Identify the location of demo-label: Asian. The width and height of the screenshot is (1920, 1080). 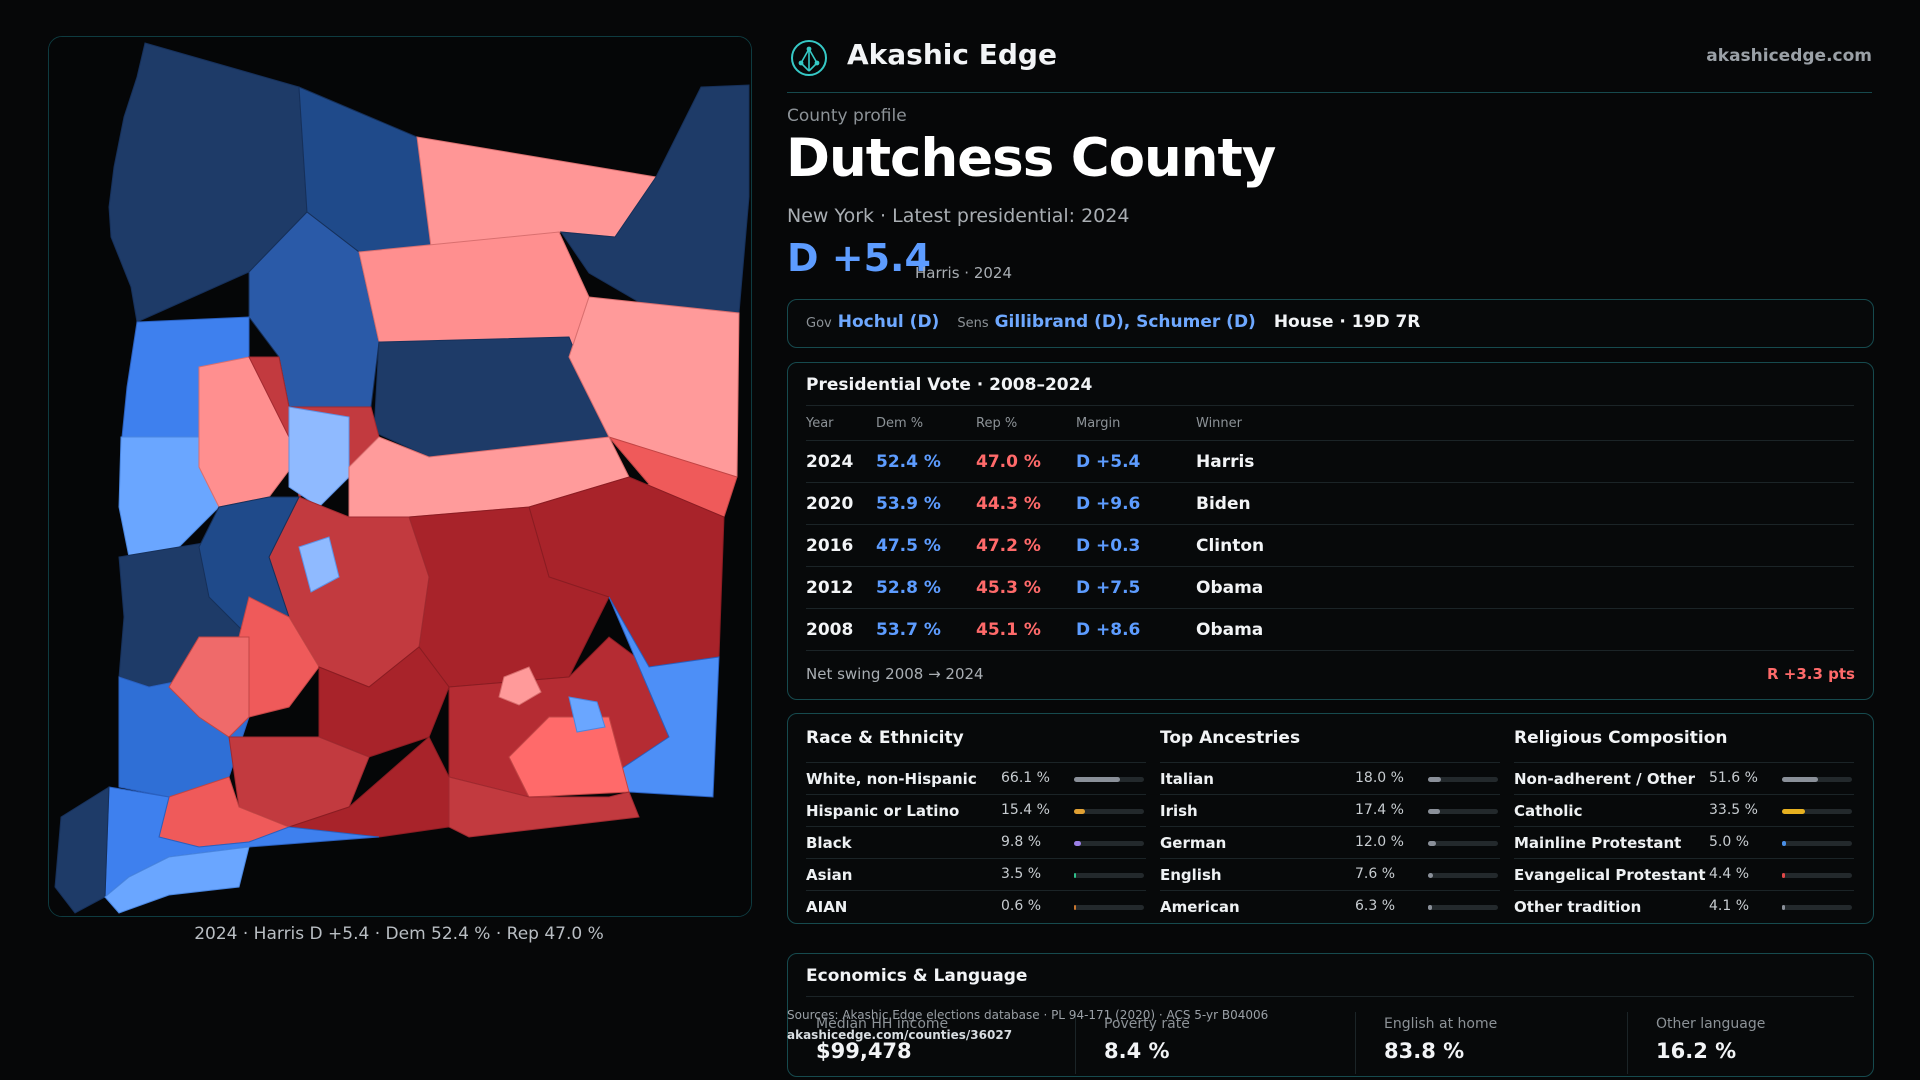
(829, 875).